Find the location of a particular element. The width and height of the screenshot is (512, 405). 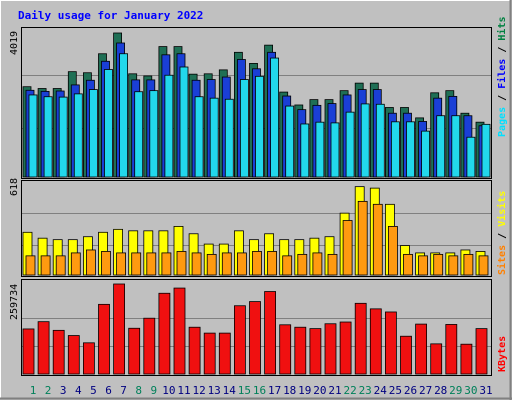

x-tick-label: 1 is located at coordinates (33, 390).